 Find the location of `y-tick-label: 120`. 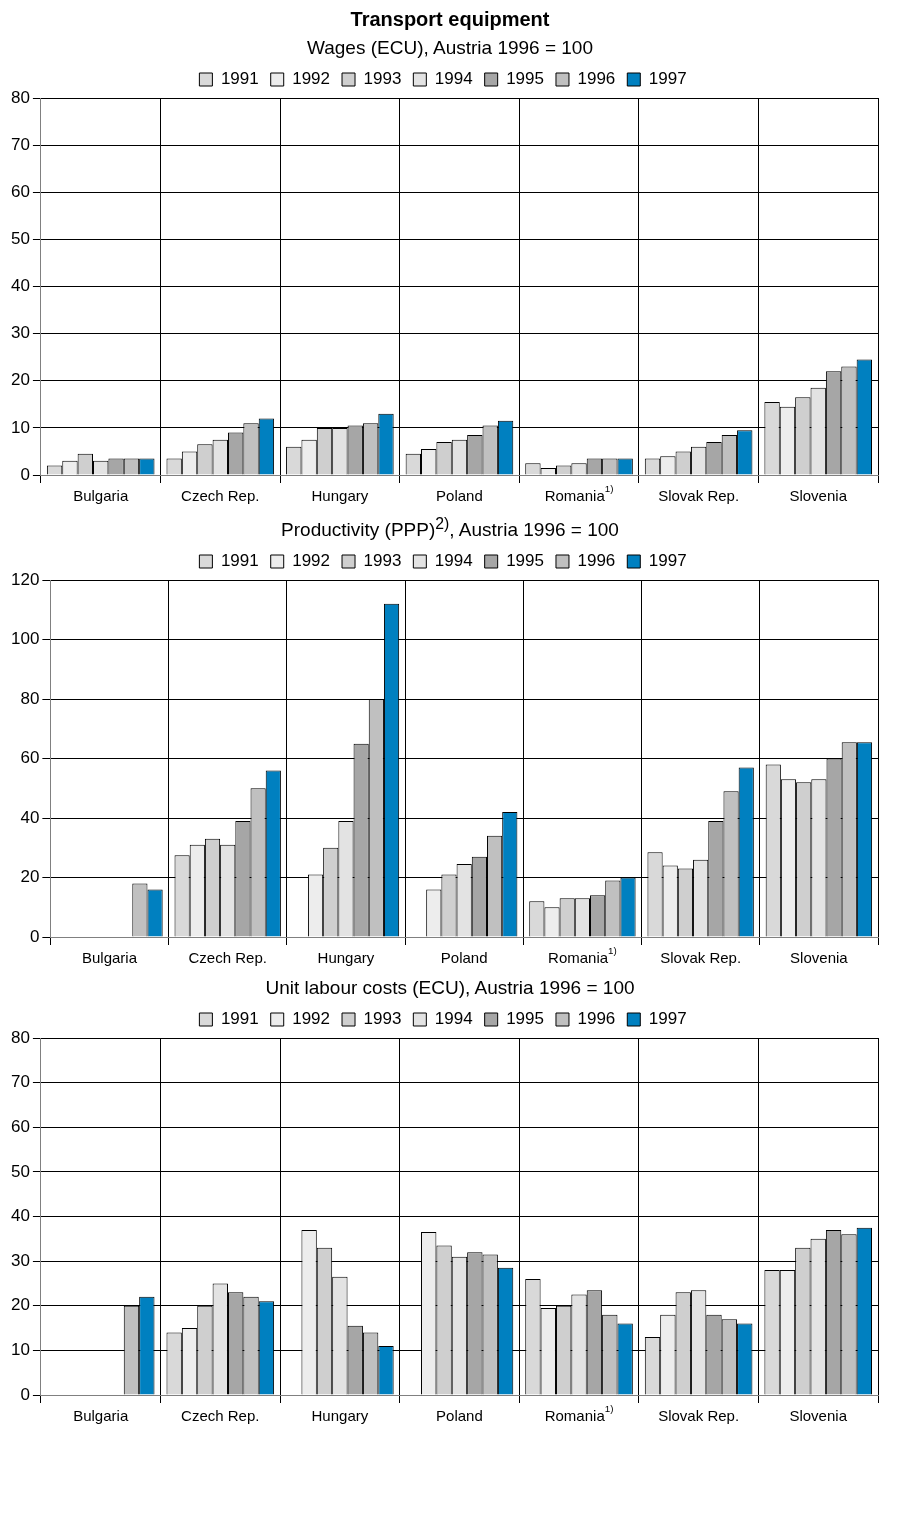

y-tick-label: 120 is located at coordinates (25, 580).